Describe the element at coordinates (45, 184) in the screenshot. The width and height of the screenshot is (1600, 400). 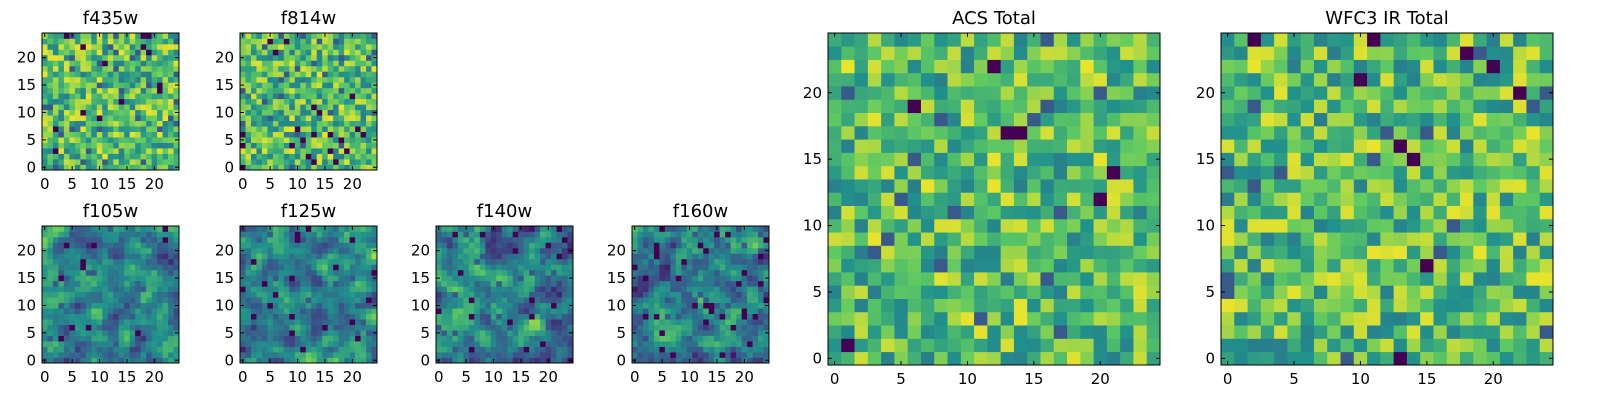
I see `x-tick-label: 0` at that location.